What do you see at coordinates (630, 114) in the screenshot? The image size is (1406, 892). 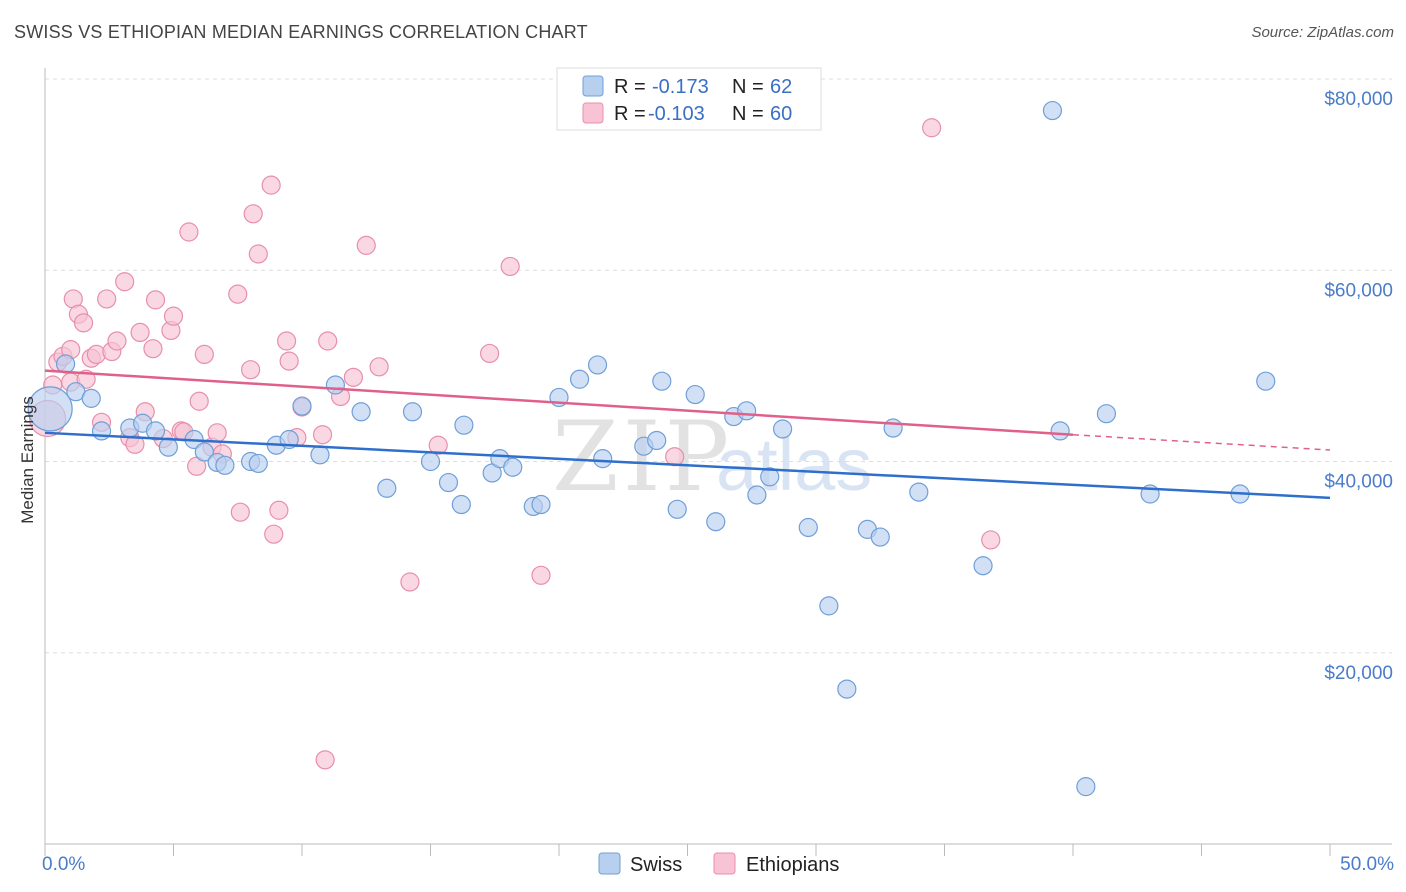 I see `legend-r-label-ethiopians: R =` at bounding box center [630, 114].